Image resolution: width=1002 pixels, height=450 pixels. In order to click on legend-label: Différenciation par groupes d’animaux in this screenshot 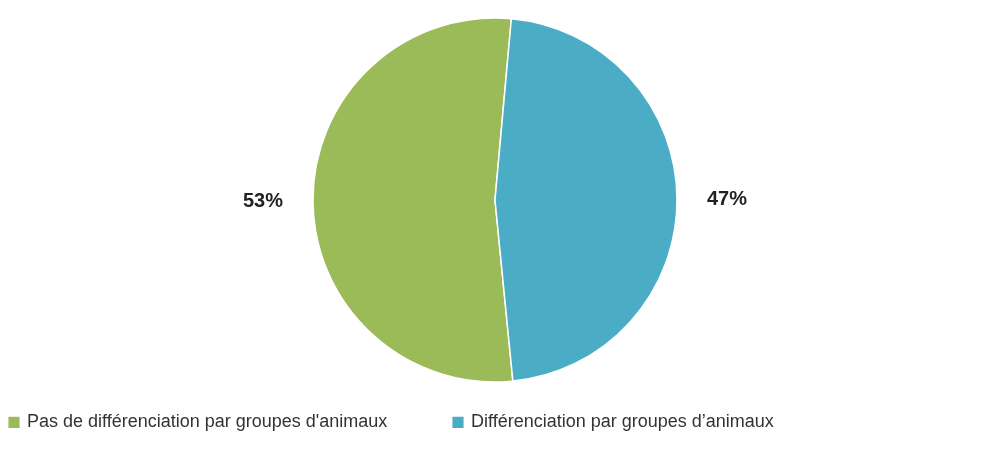, I will do `click(622, 421)`.